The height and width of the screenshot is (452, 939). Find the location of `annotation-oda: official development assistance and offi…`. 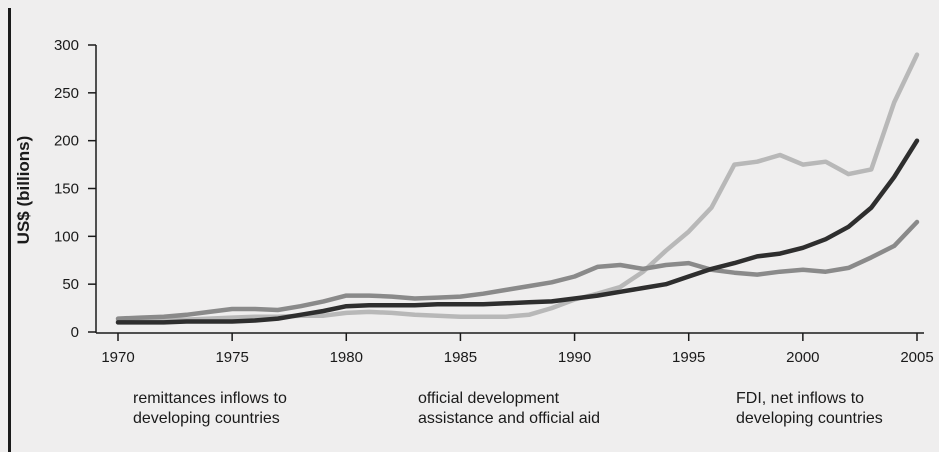

annotation-oda: official development assistance and offi… is located at coordinates (509, 409).